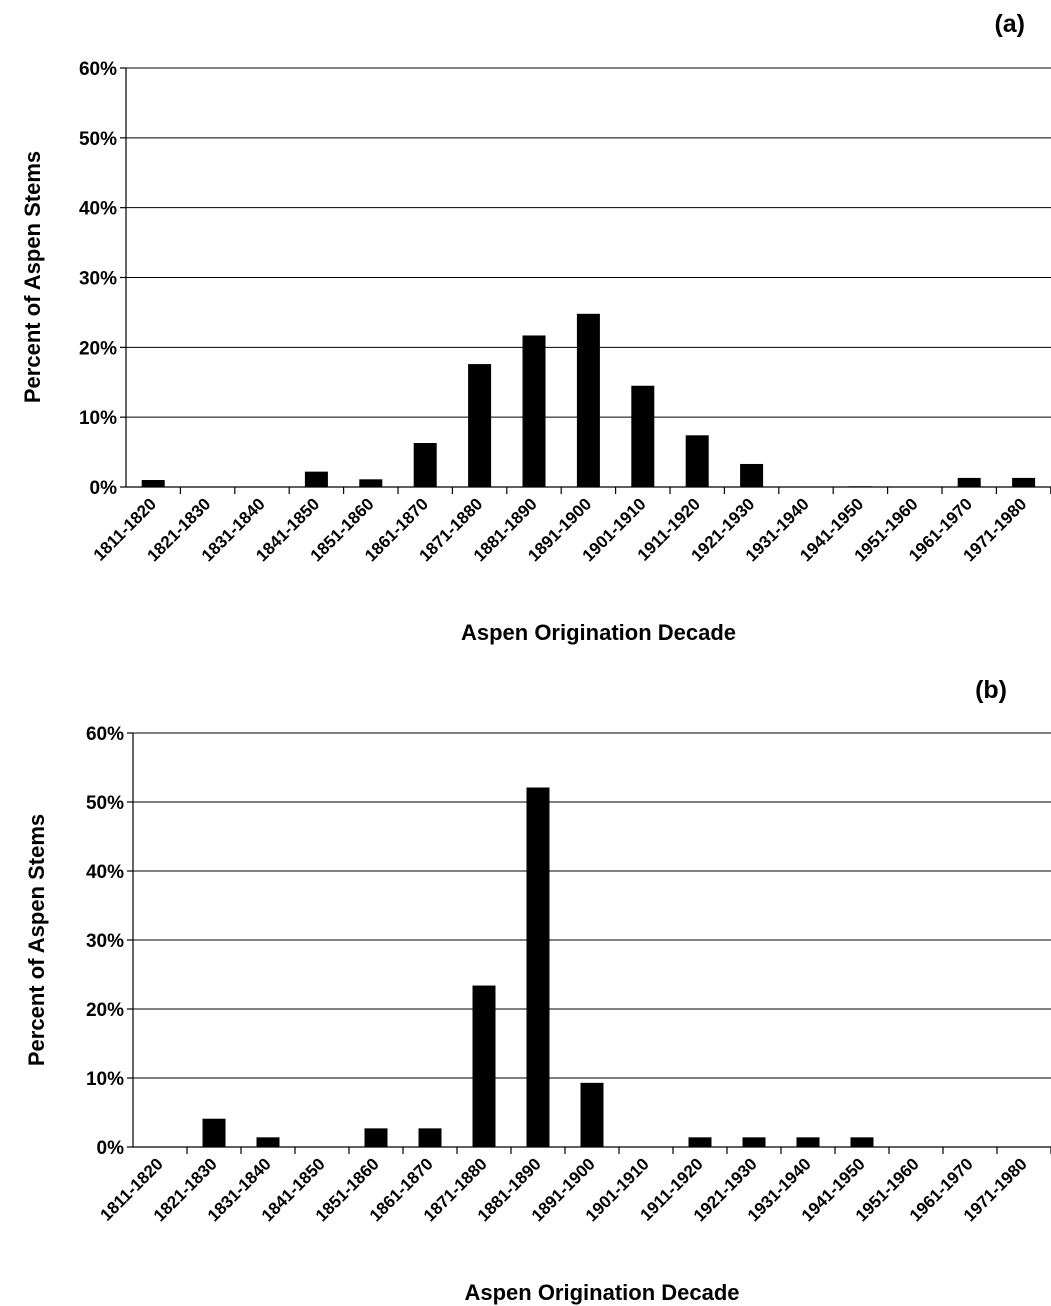 This screenshot has width=1051, height=1306. Describe the element at coordinates (969, 482) in the screenshot. I see `bar-1961-1970` at that location.